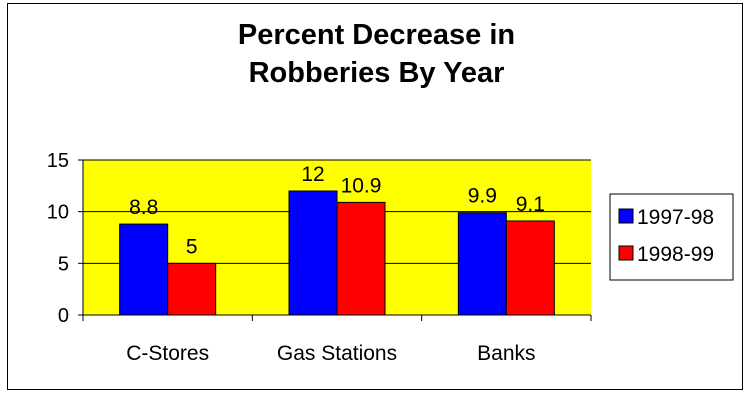 Image resolution: width=753 pixels, height=396 pixels. Describe the element at coordinates (63, 264) in the screenshot. I see `y-tick-label: 5` at that location.